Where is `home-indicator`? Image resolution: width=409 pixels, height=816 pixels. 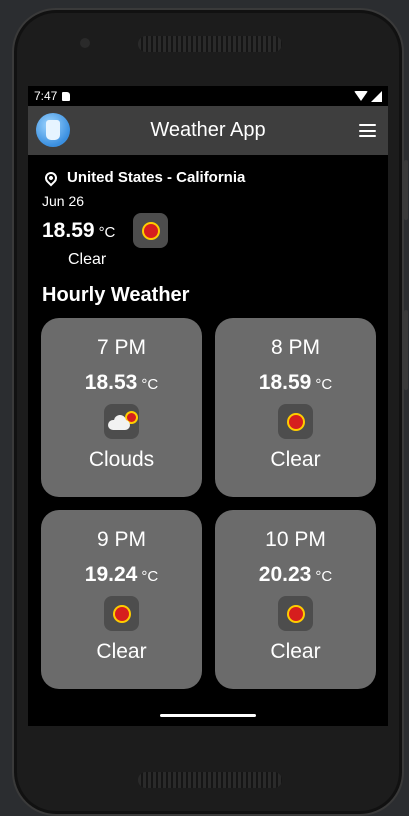
home-indicator is located at coordinates (208, 715).